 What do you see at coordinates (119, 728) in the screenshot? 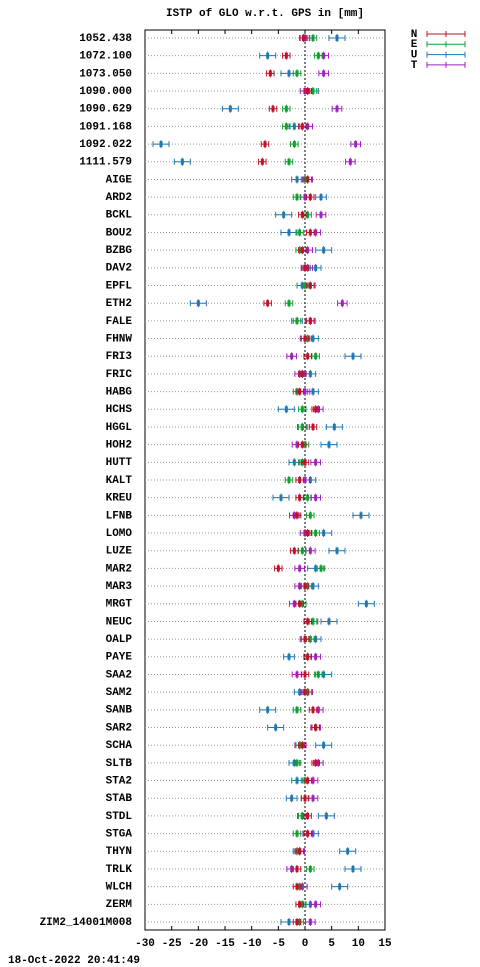
I see `y-tick-label: SAR2` at bounding box center [119, 728].